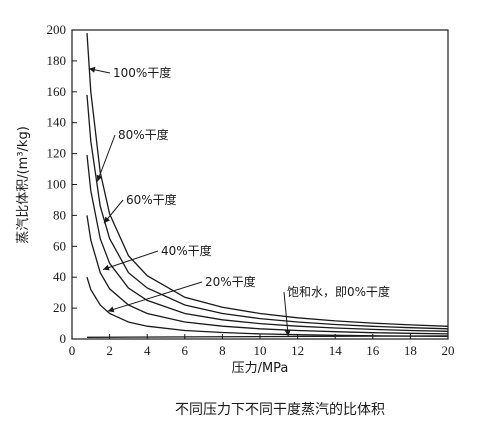  I want to click on figure-caption: 不同压力下不同干度蒸汽的比体积, so click(280, 410).